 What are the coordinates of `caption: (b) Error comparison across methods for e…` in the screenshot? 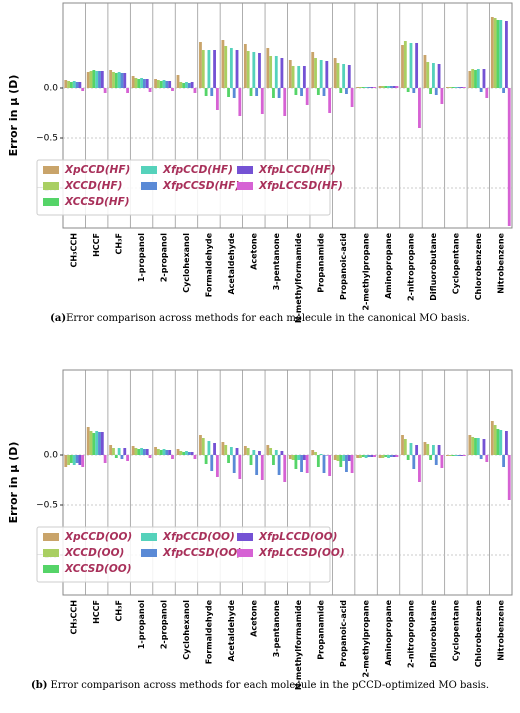 It's located at (260, 685).